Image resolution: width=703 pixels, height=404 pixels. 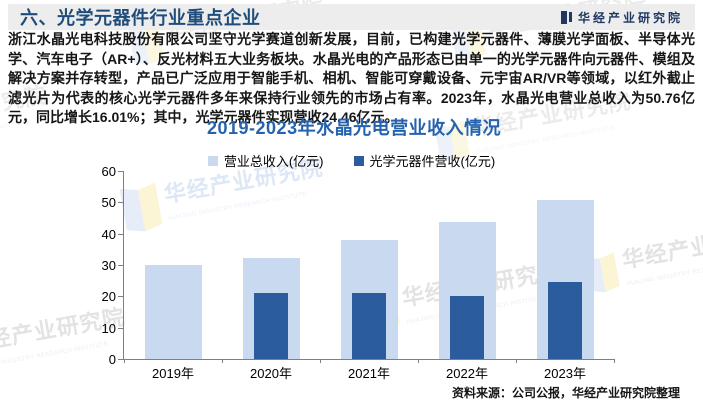 What do you see at coordinates (354, 128) in the screenshot?
I see `chart-title: 2019-2023年水晶光电营业收入情况` at bounding box center [354, 128].